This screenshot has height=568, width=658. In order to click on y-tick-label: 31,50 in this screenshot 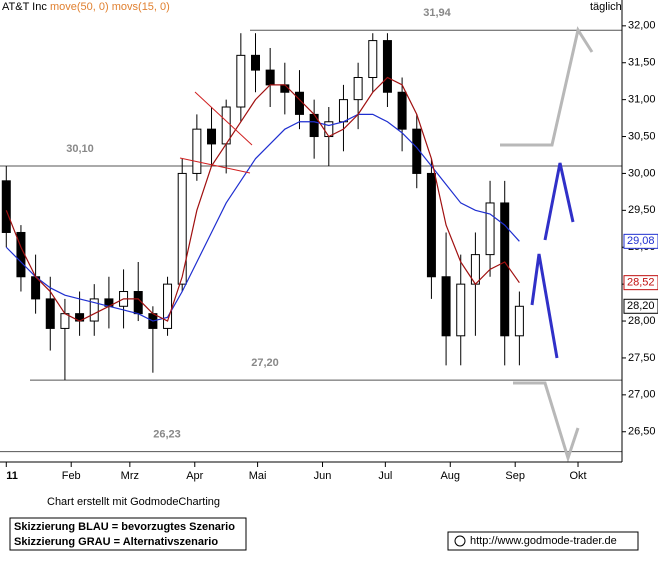, I will do `click(642, 63)`.